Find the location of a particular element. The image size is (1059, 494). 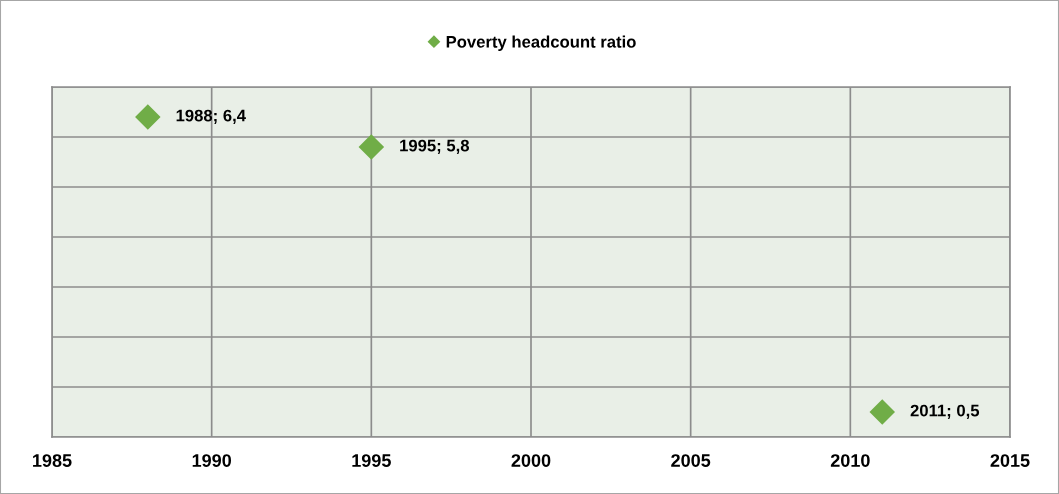

data-label: 2011; 0,5 is located at coordinates (945, 411).